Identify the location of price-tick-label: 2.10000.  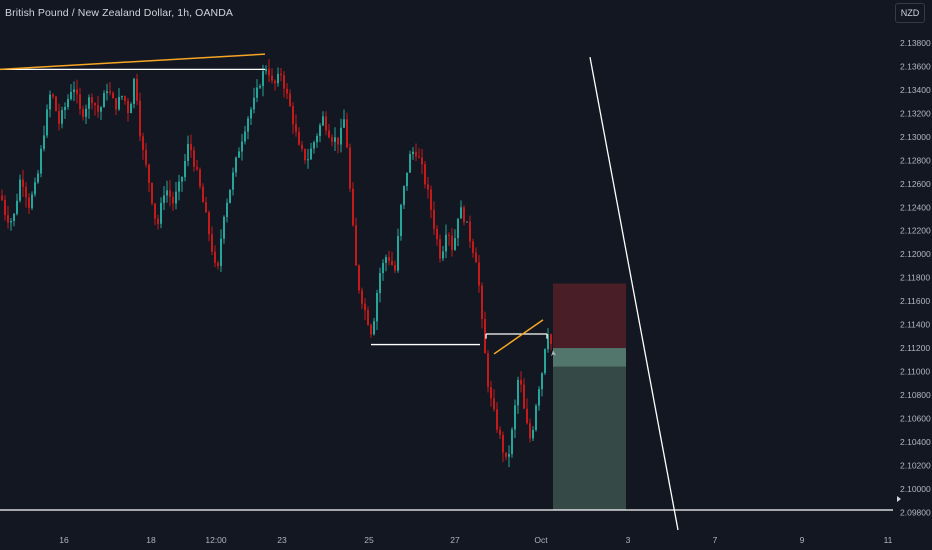
(915, 489).